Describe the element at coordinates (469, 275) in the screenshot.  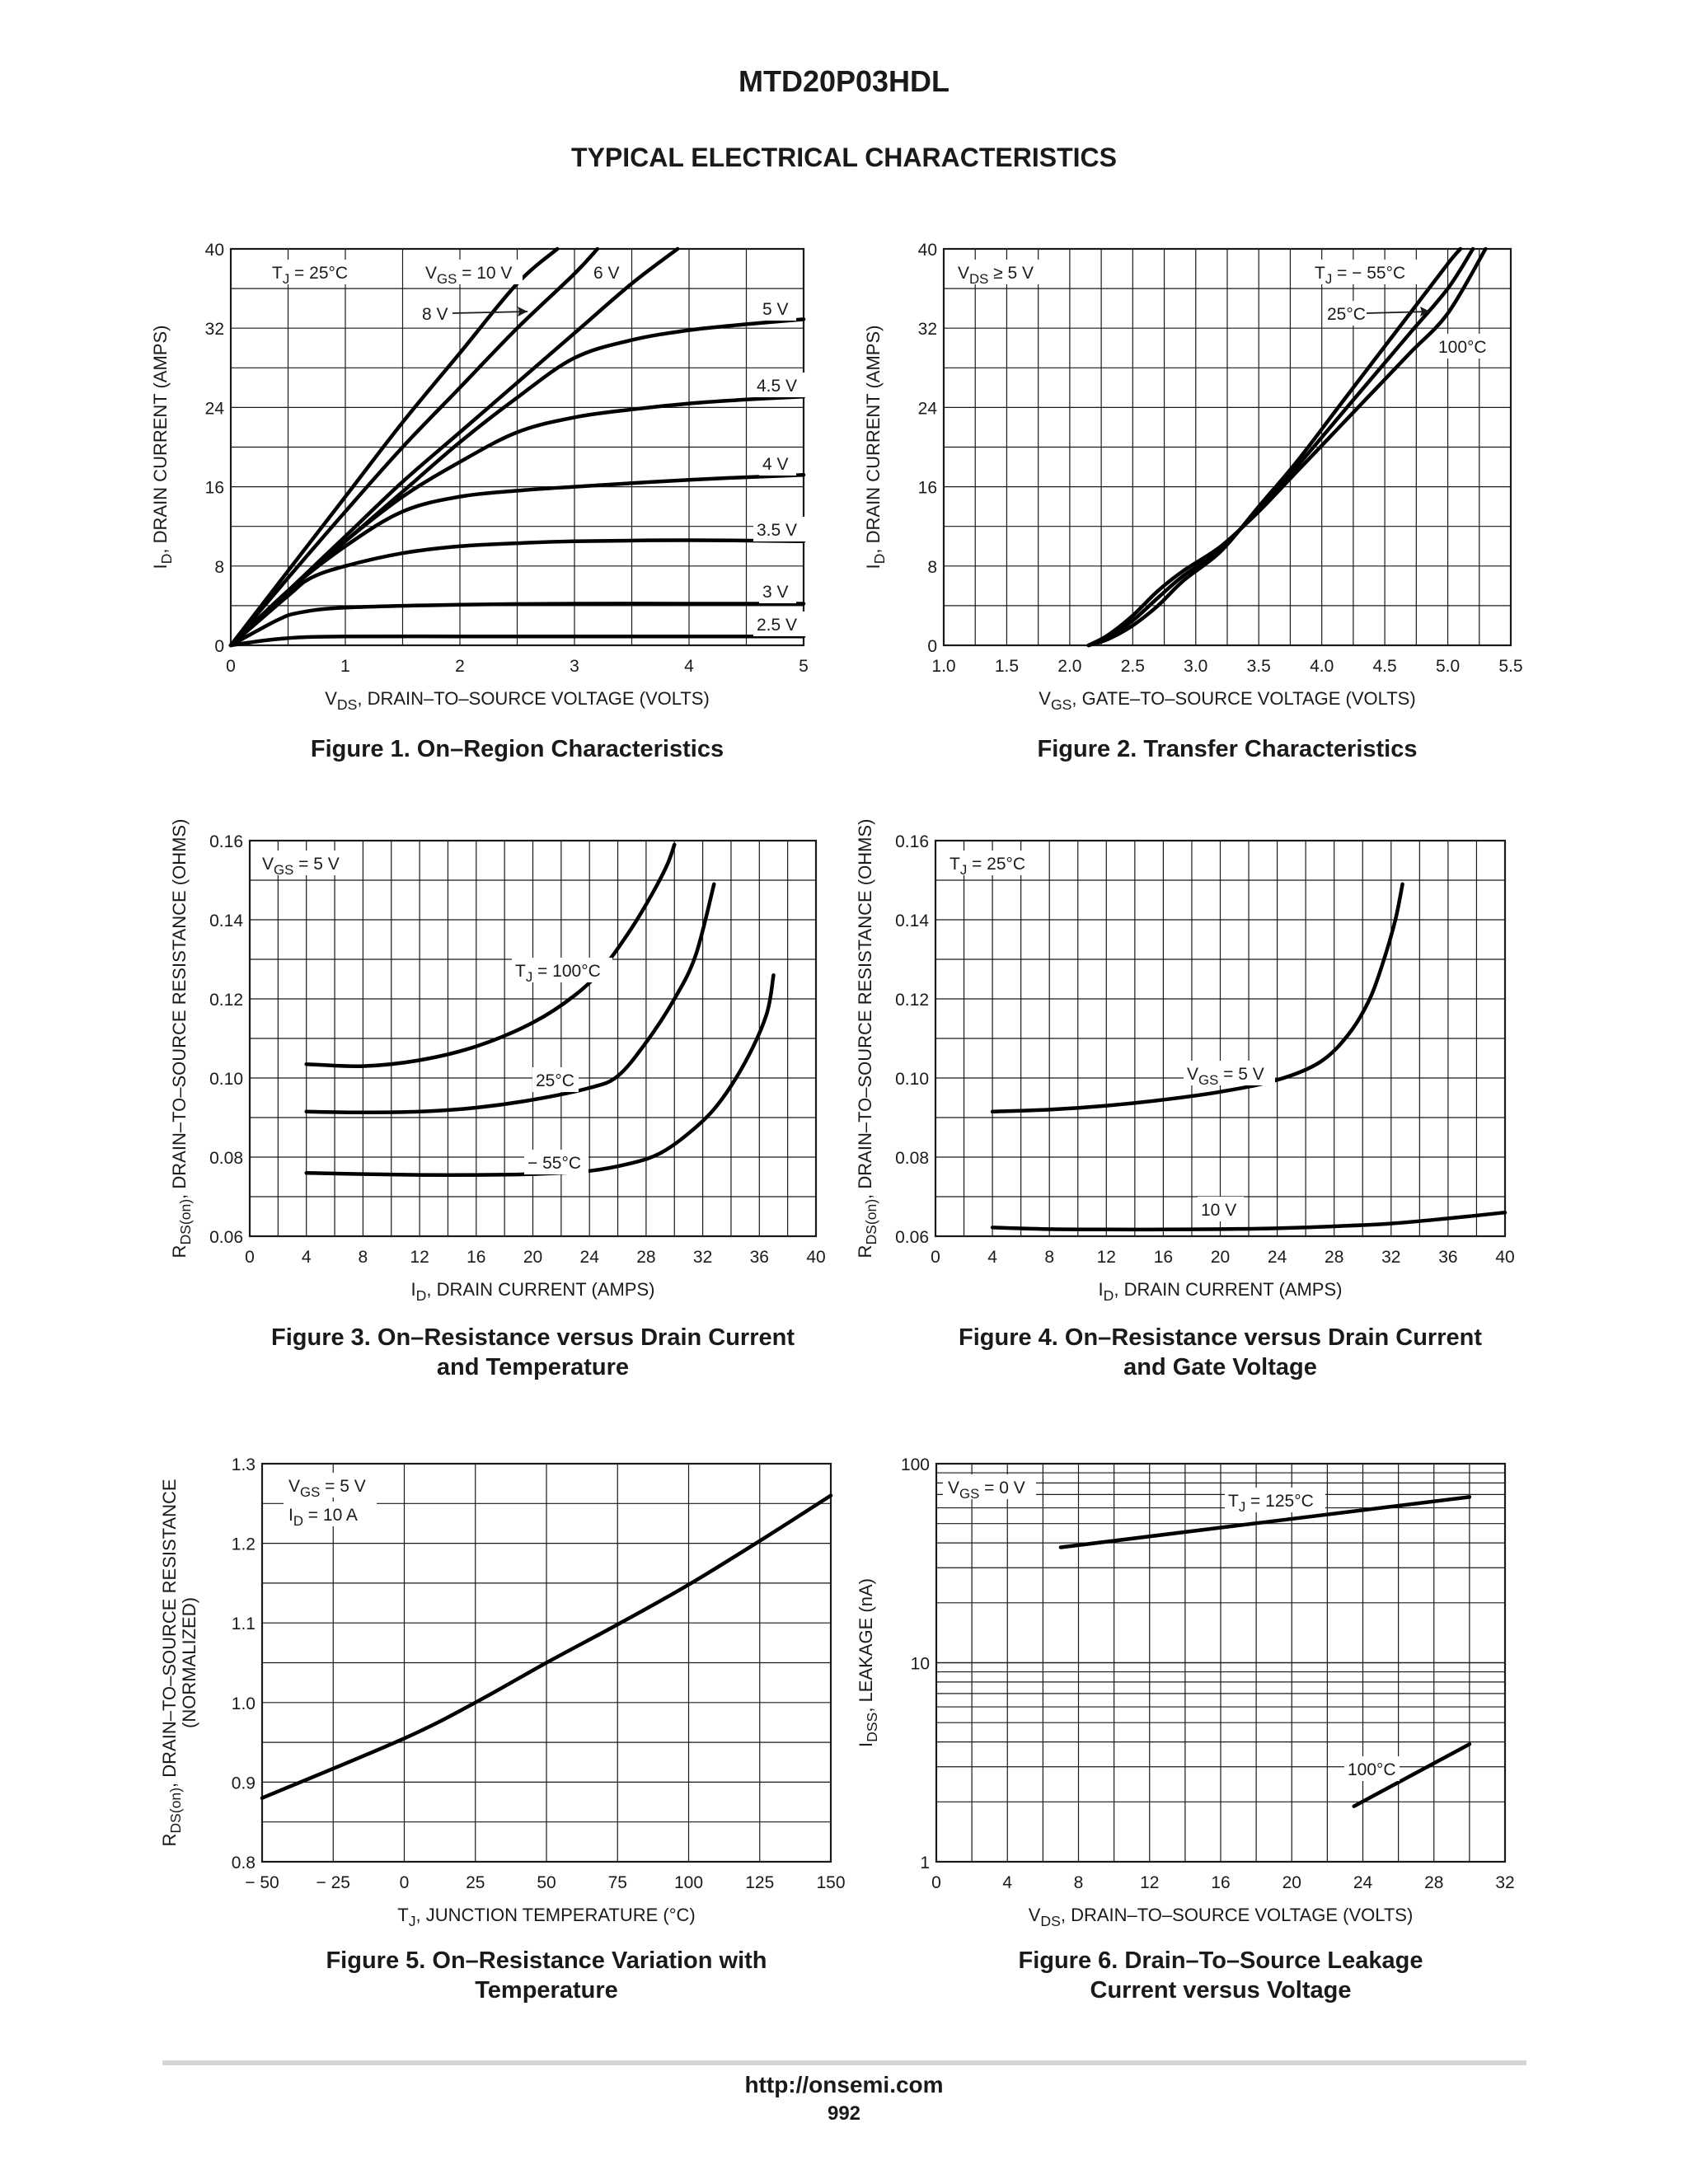
I see `series-label: VGS​ = 10 V` at that location.